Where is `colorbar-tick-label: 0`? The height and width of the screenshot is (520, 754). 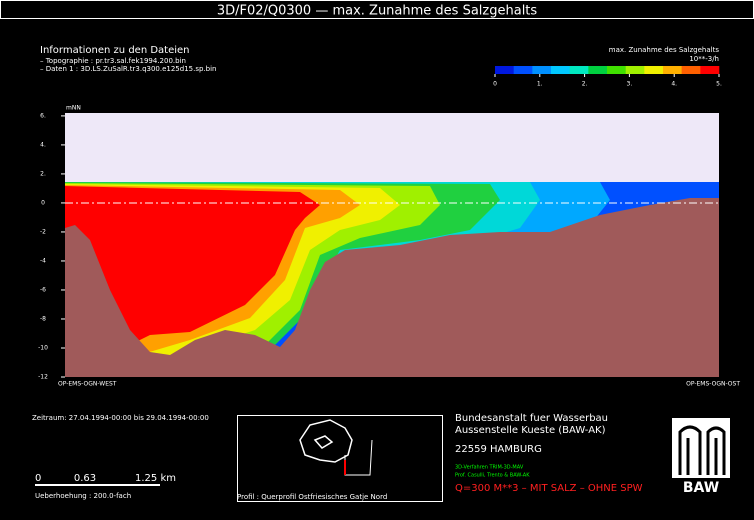 colorbar-tick-label: 0 is located at coordinates (495, 84).